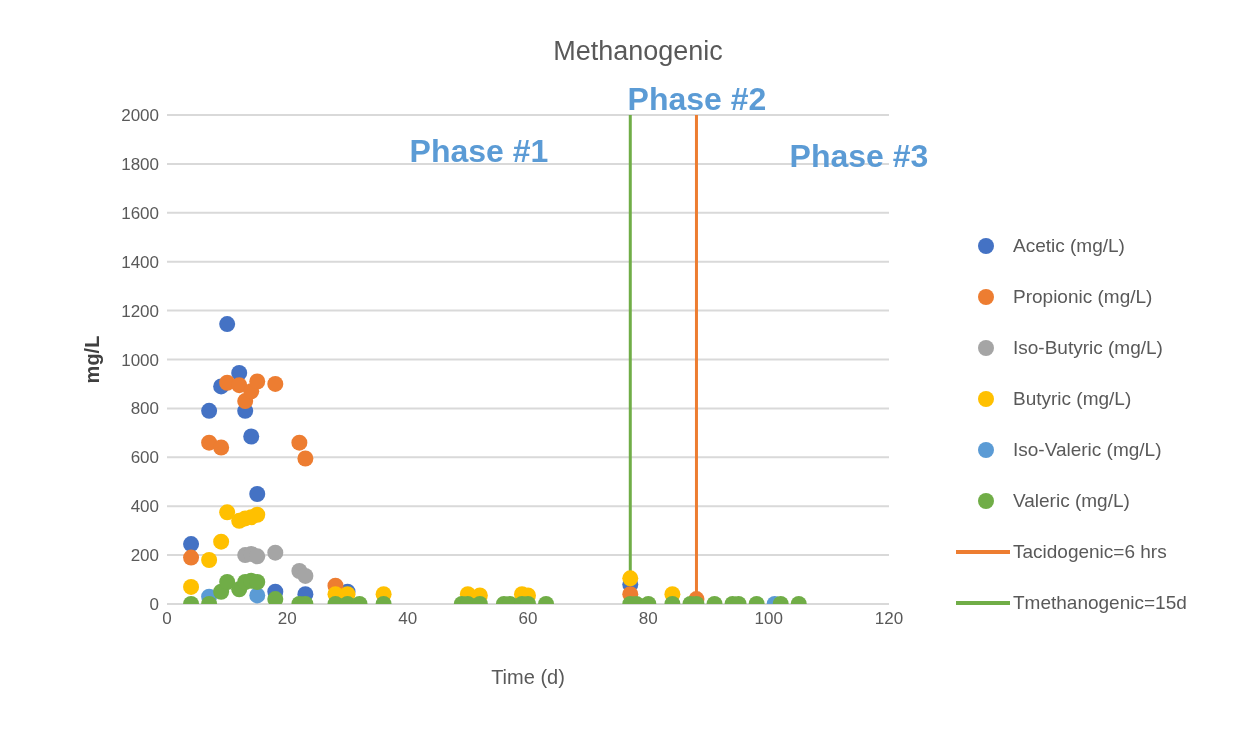 Image resolution: width=1234 pixels, height=736 pixels. Describe the element at coordinates (140, 116) in the screenshot. I see `y-tick-label: 2000` at that location.